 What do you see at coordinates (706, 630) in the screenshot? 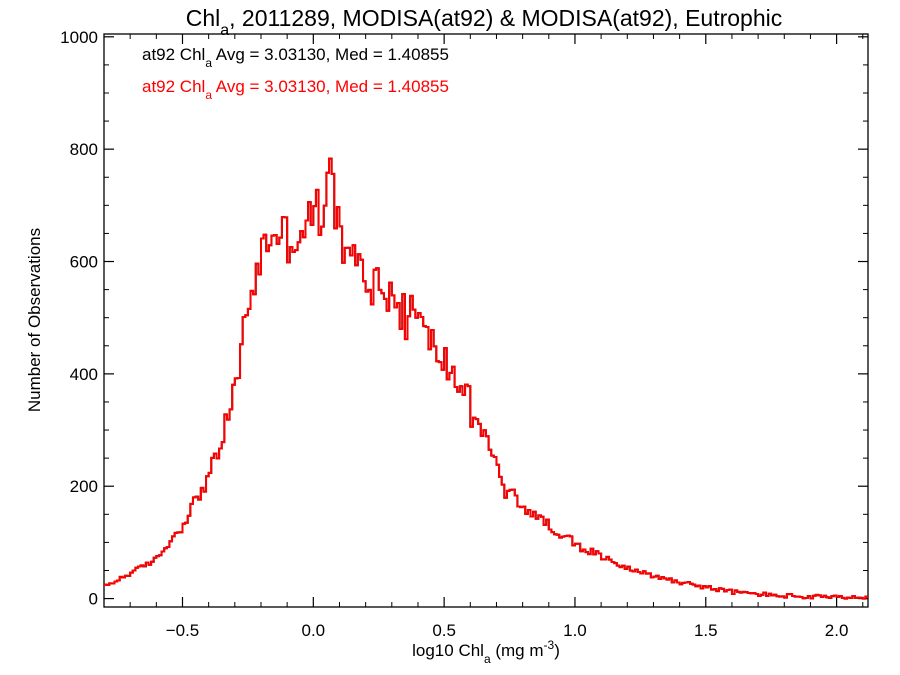
I see `x-tick-label: 1.5` at bounding box center [706, 630].